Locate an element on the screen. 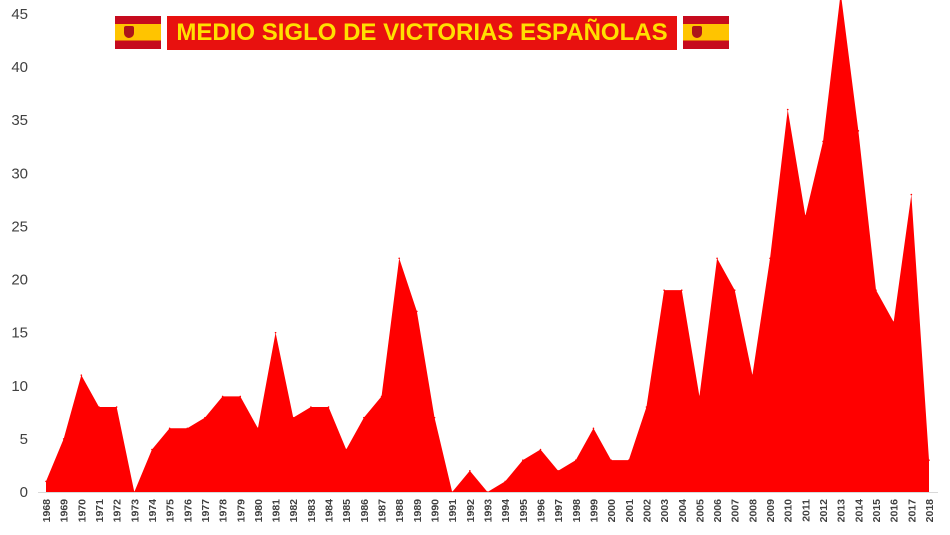  x-tick-label: 1976 is located at coordinates (188, 511).